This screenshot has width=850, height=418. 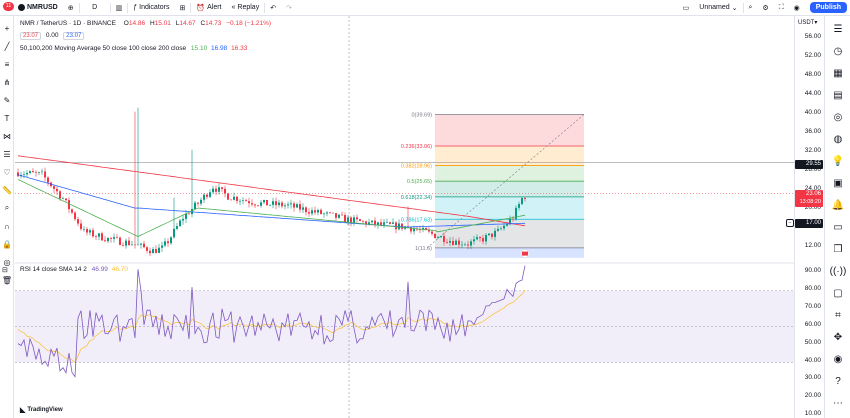 What do you see at coordinates (246, 8) in the screenshot?
I see `replay-button: «Replay` at bounding box center [246, 8].